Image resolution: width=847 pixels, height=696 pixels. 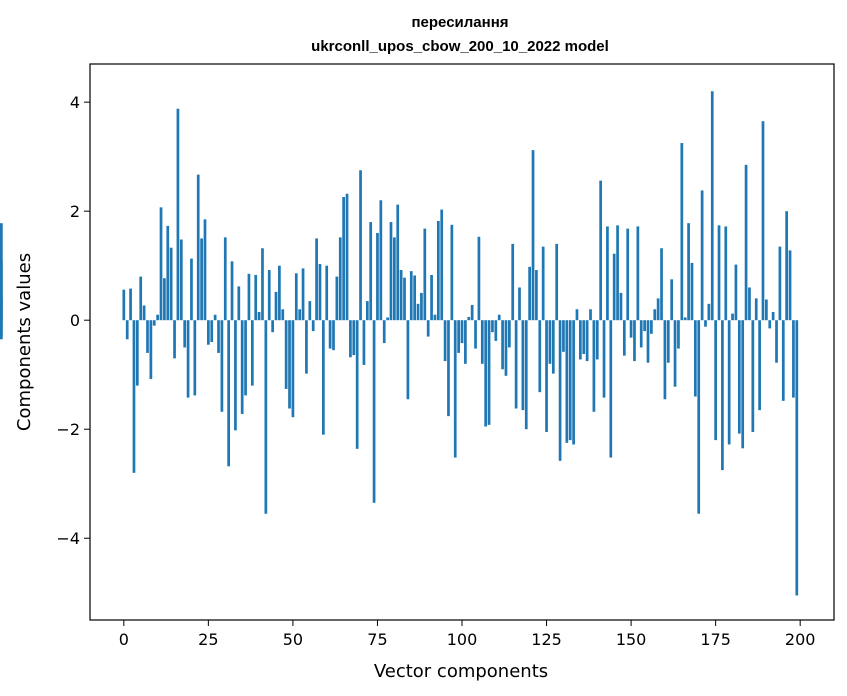 I want to click on chart-title-line-2: ukrconll_upos_cbow_200_10_2022 model, so click(x=460, y=46).